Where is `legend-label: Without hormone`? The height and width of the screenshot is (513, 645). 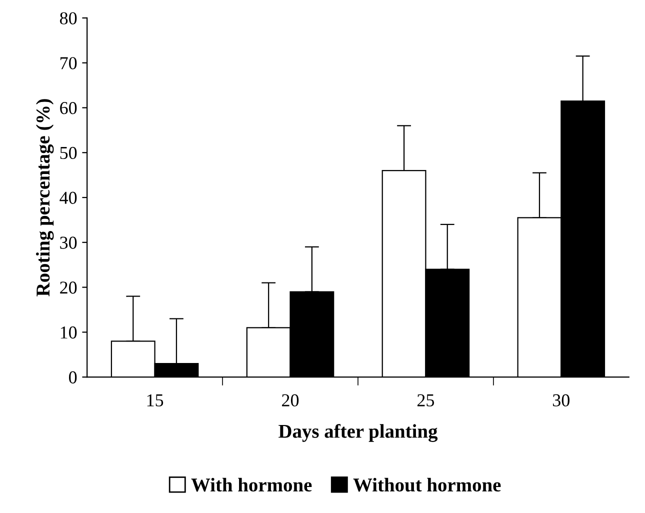
legend-label: Without hormone is located at coordinates (427, 485).